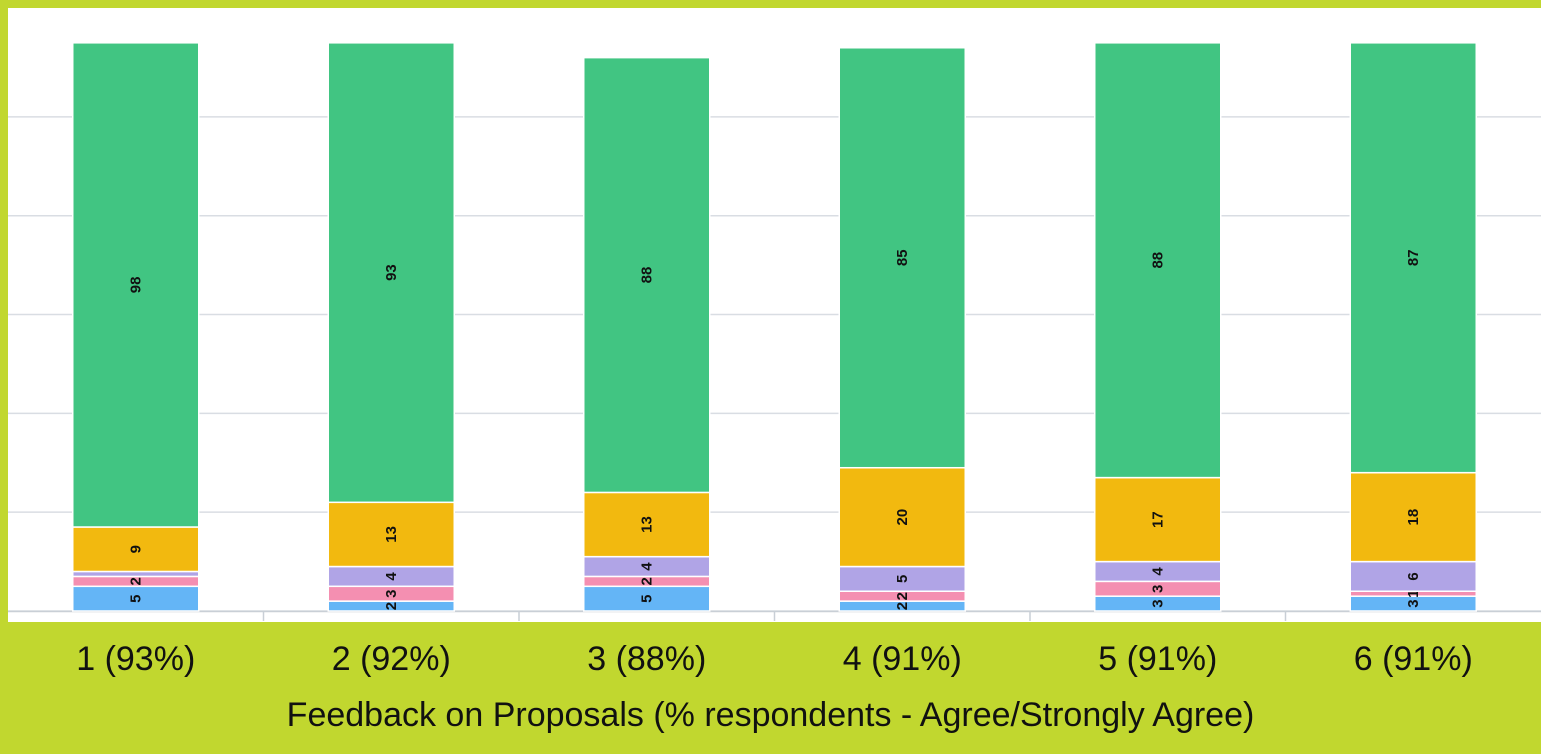 Image resolution: width=1541 pixels, height=754 pixels. I want to click on x-tick-label: 1 (93%), so click(136, 659).